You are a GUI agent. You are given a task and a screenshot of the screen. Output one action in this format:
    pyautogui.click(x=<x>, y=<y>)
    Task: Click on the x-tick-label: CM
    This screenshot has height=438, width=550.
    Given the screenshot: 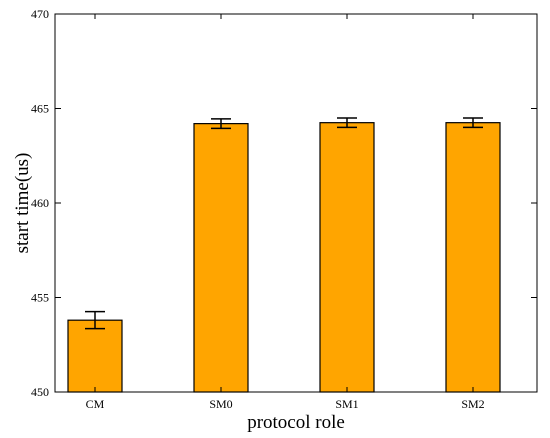 What is the action you would take?
    pyautogui.click(x=95, y=404)
    